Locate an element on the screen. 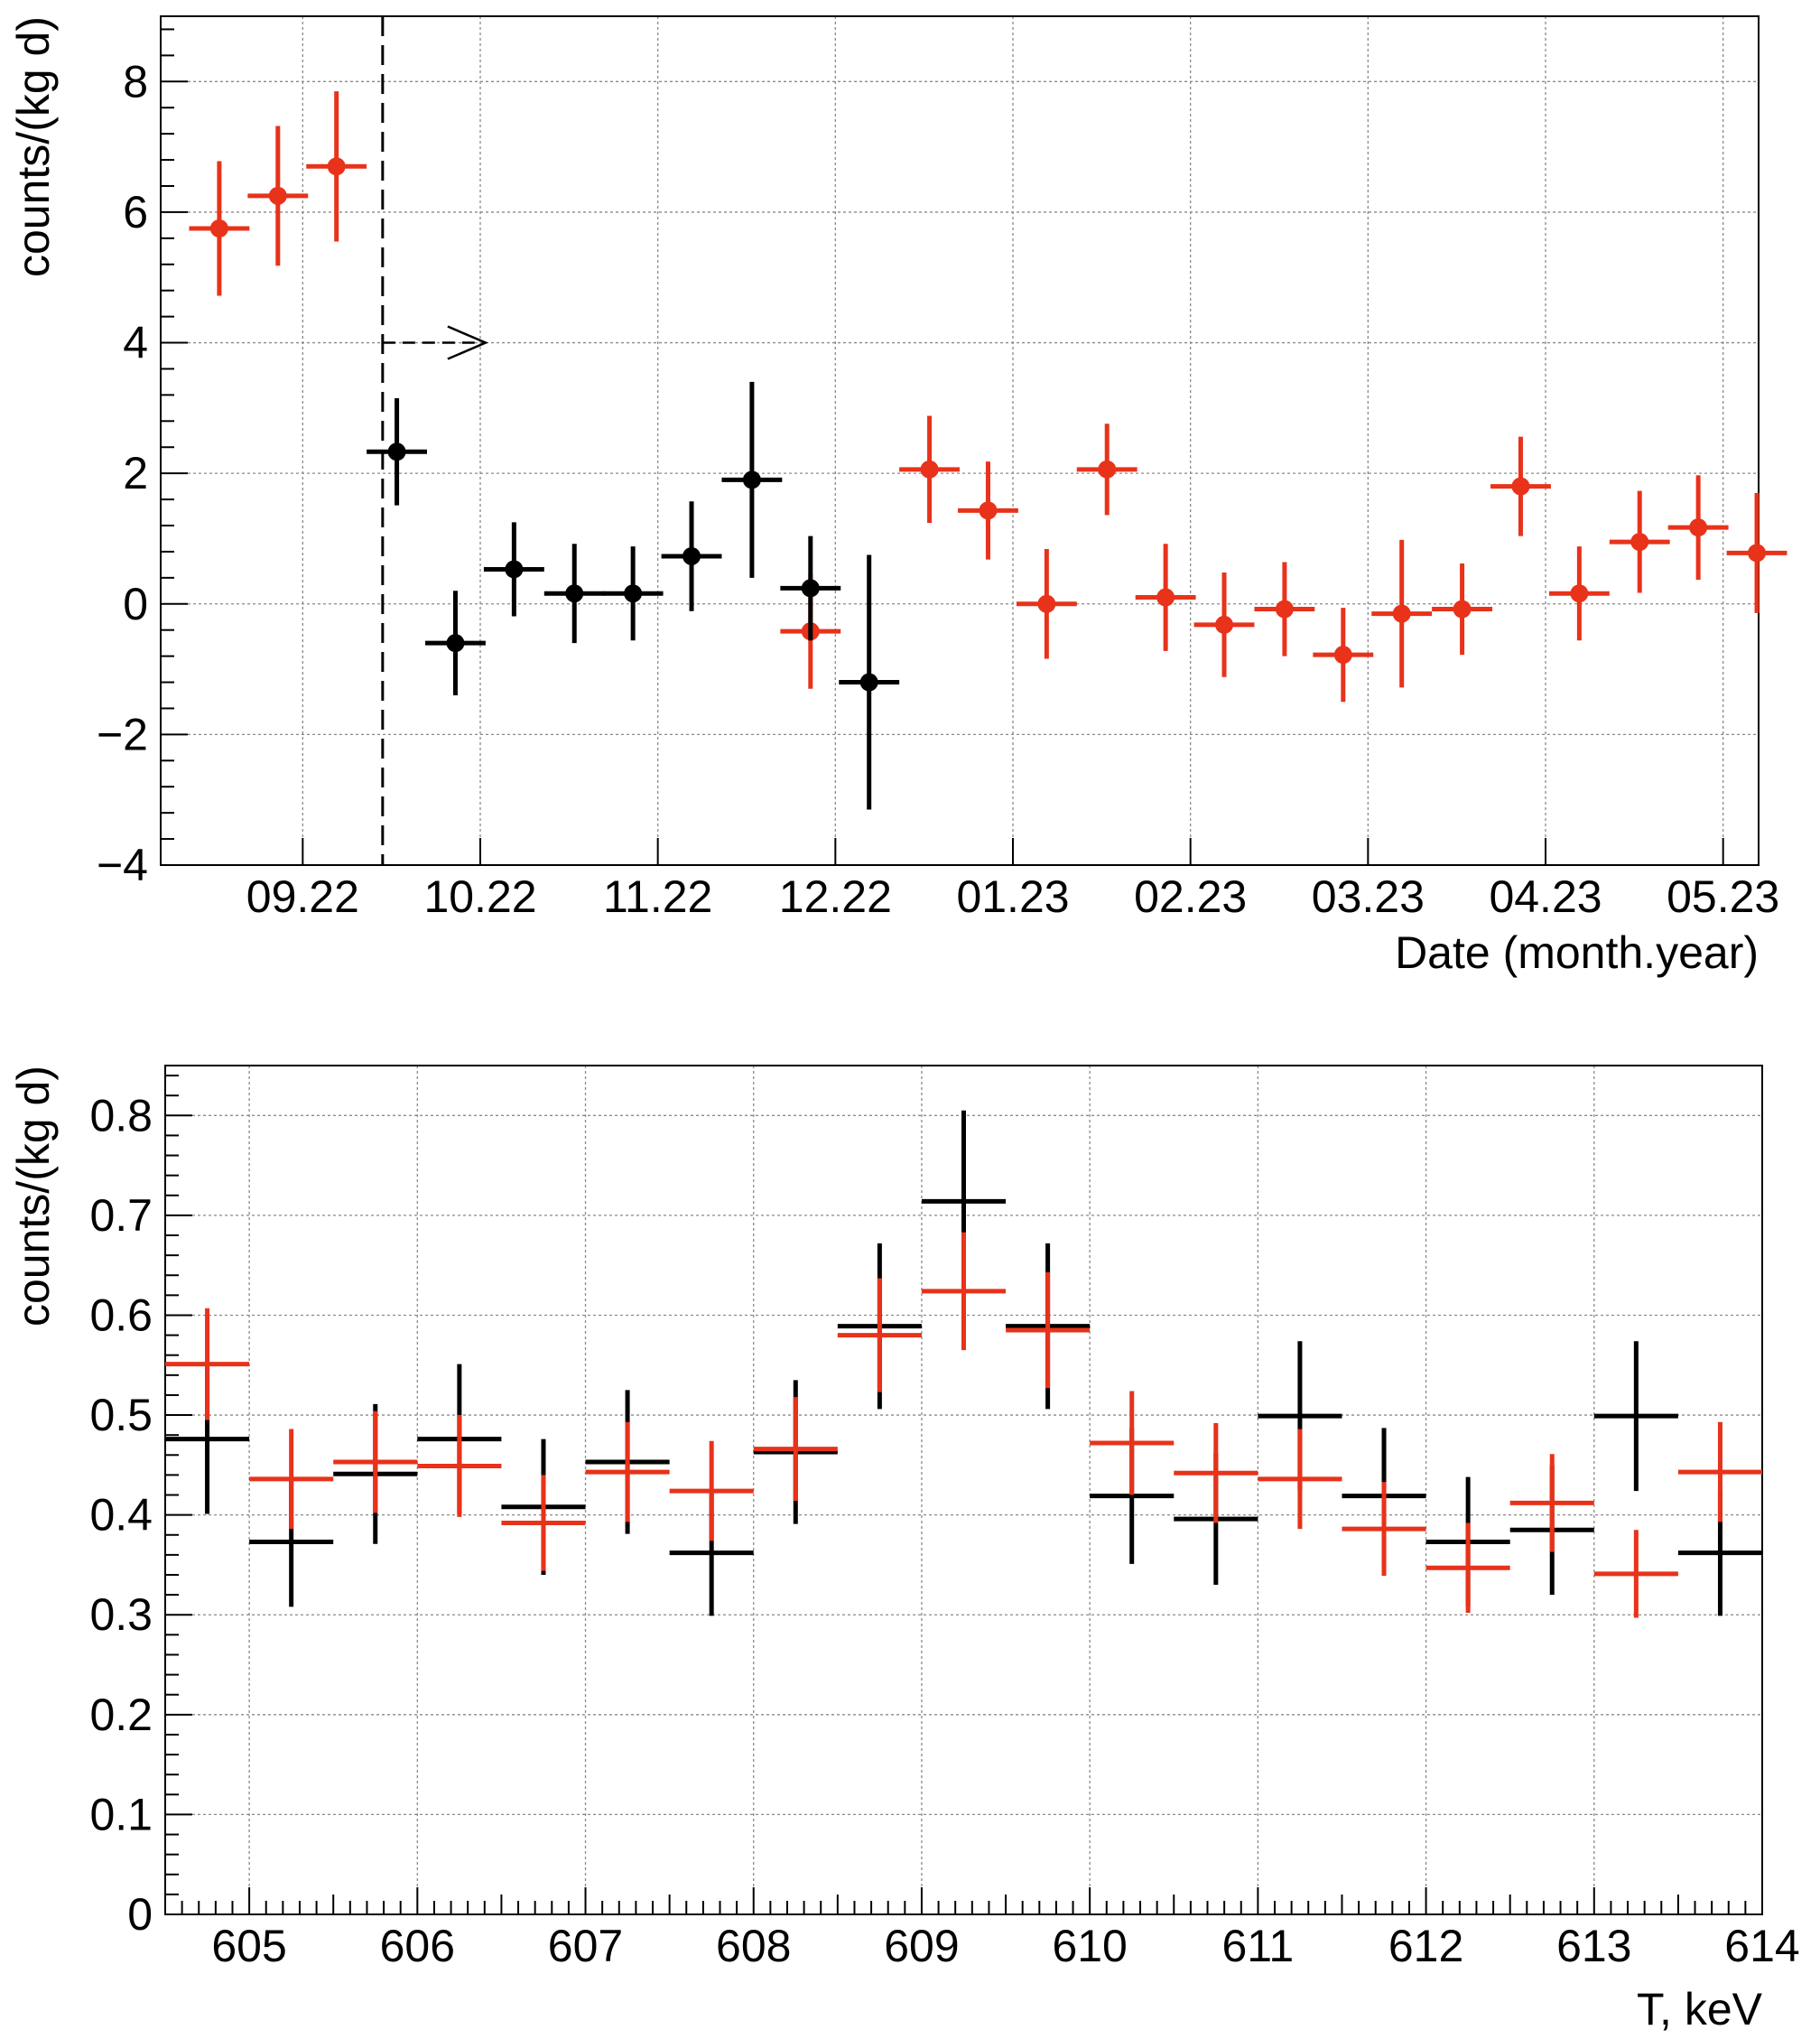  x-tick-label: 612 is located at coordinates (1425, 1946).